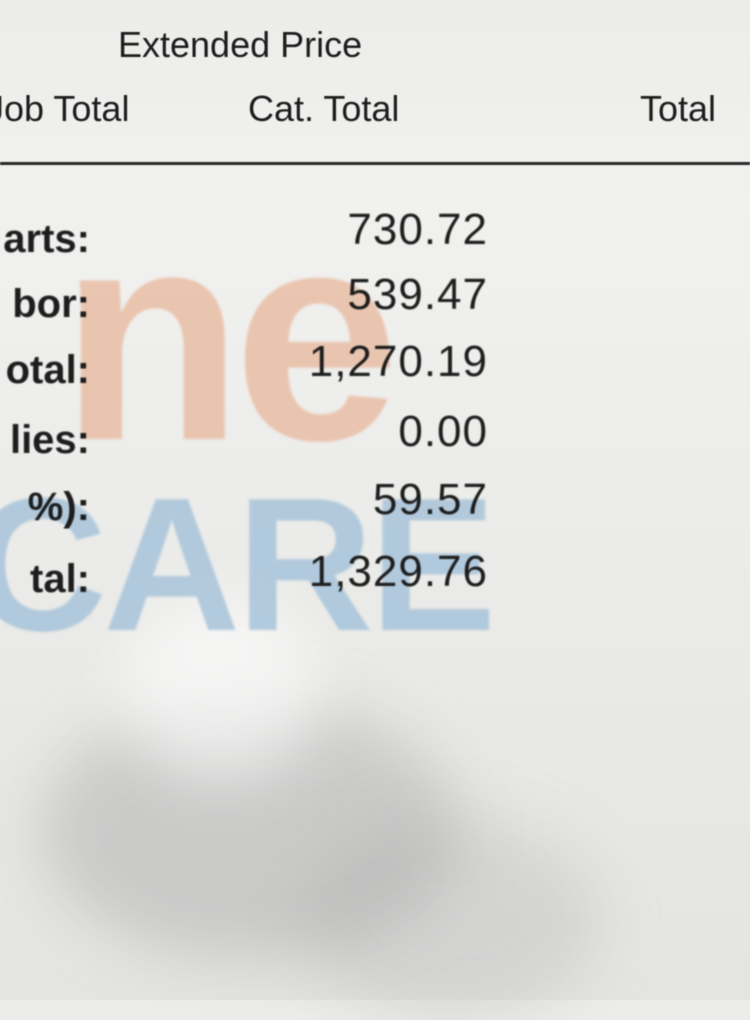 Image resolution: width=750 pixels, height=1020 pixels. I want to click on total-column-header: Total, so click(678, 108).